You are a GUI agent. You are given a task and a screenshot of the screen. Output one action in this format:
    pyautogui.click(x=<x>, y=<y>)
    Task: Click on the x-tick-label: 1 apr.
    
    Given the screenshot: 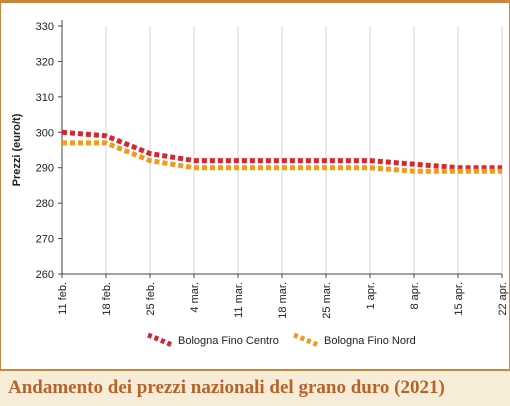 What is the action you would take?
    pyautogui.click(x=371, y=296)
    